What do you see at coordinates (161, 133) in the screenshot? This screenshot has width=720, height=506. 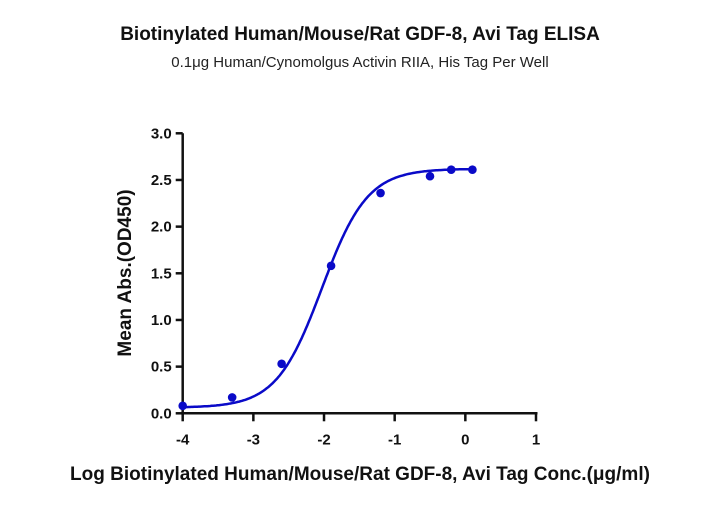 I see `y-tick-label: 3.0` at bounding box center [161, 133].